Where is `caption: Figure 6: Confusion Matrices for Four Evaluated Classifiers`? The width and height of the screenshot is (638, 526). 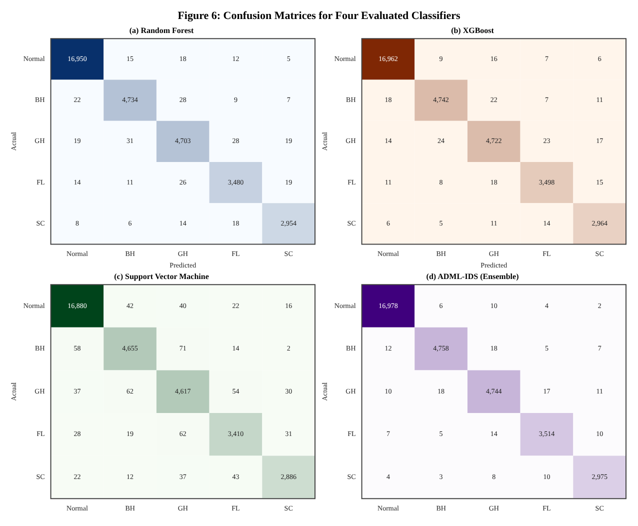 caption: Figure 6: Confusion Matrices for Four Evaluated Classifiers is located at coordinates (319, 16).